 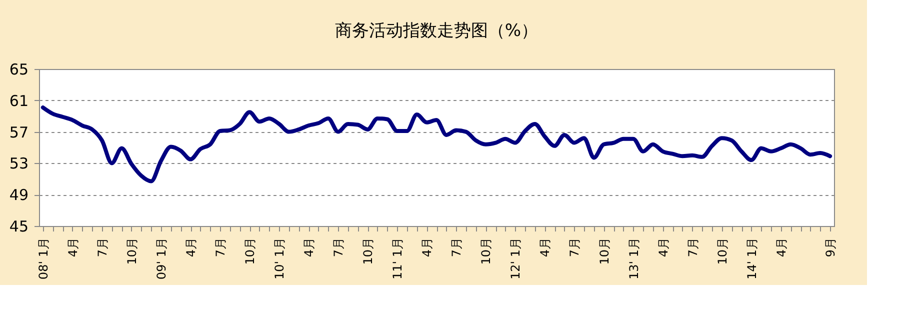 What do you see at coordinates (515, 259) in the screenshot?
I see `x-tick-label: 12' 1月` at bounding box center [515, 259].